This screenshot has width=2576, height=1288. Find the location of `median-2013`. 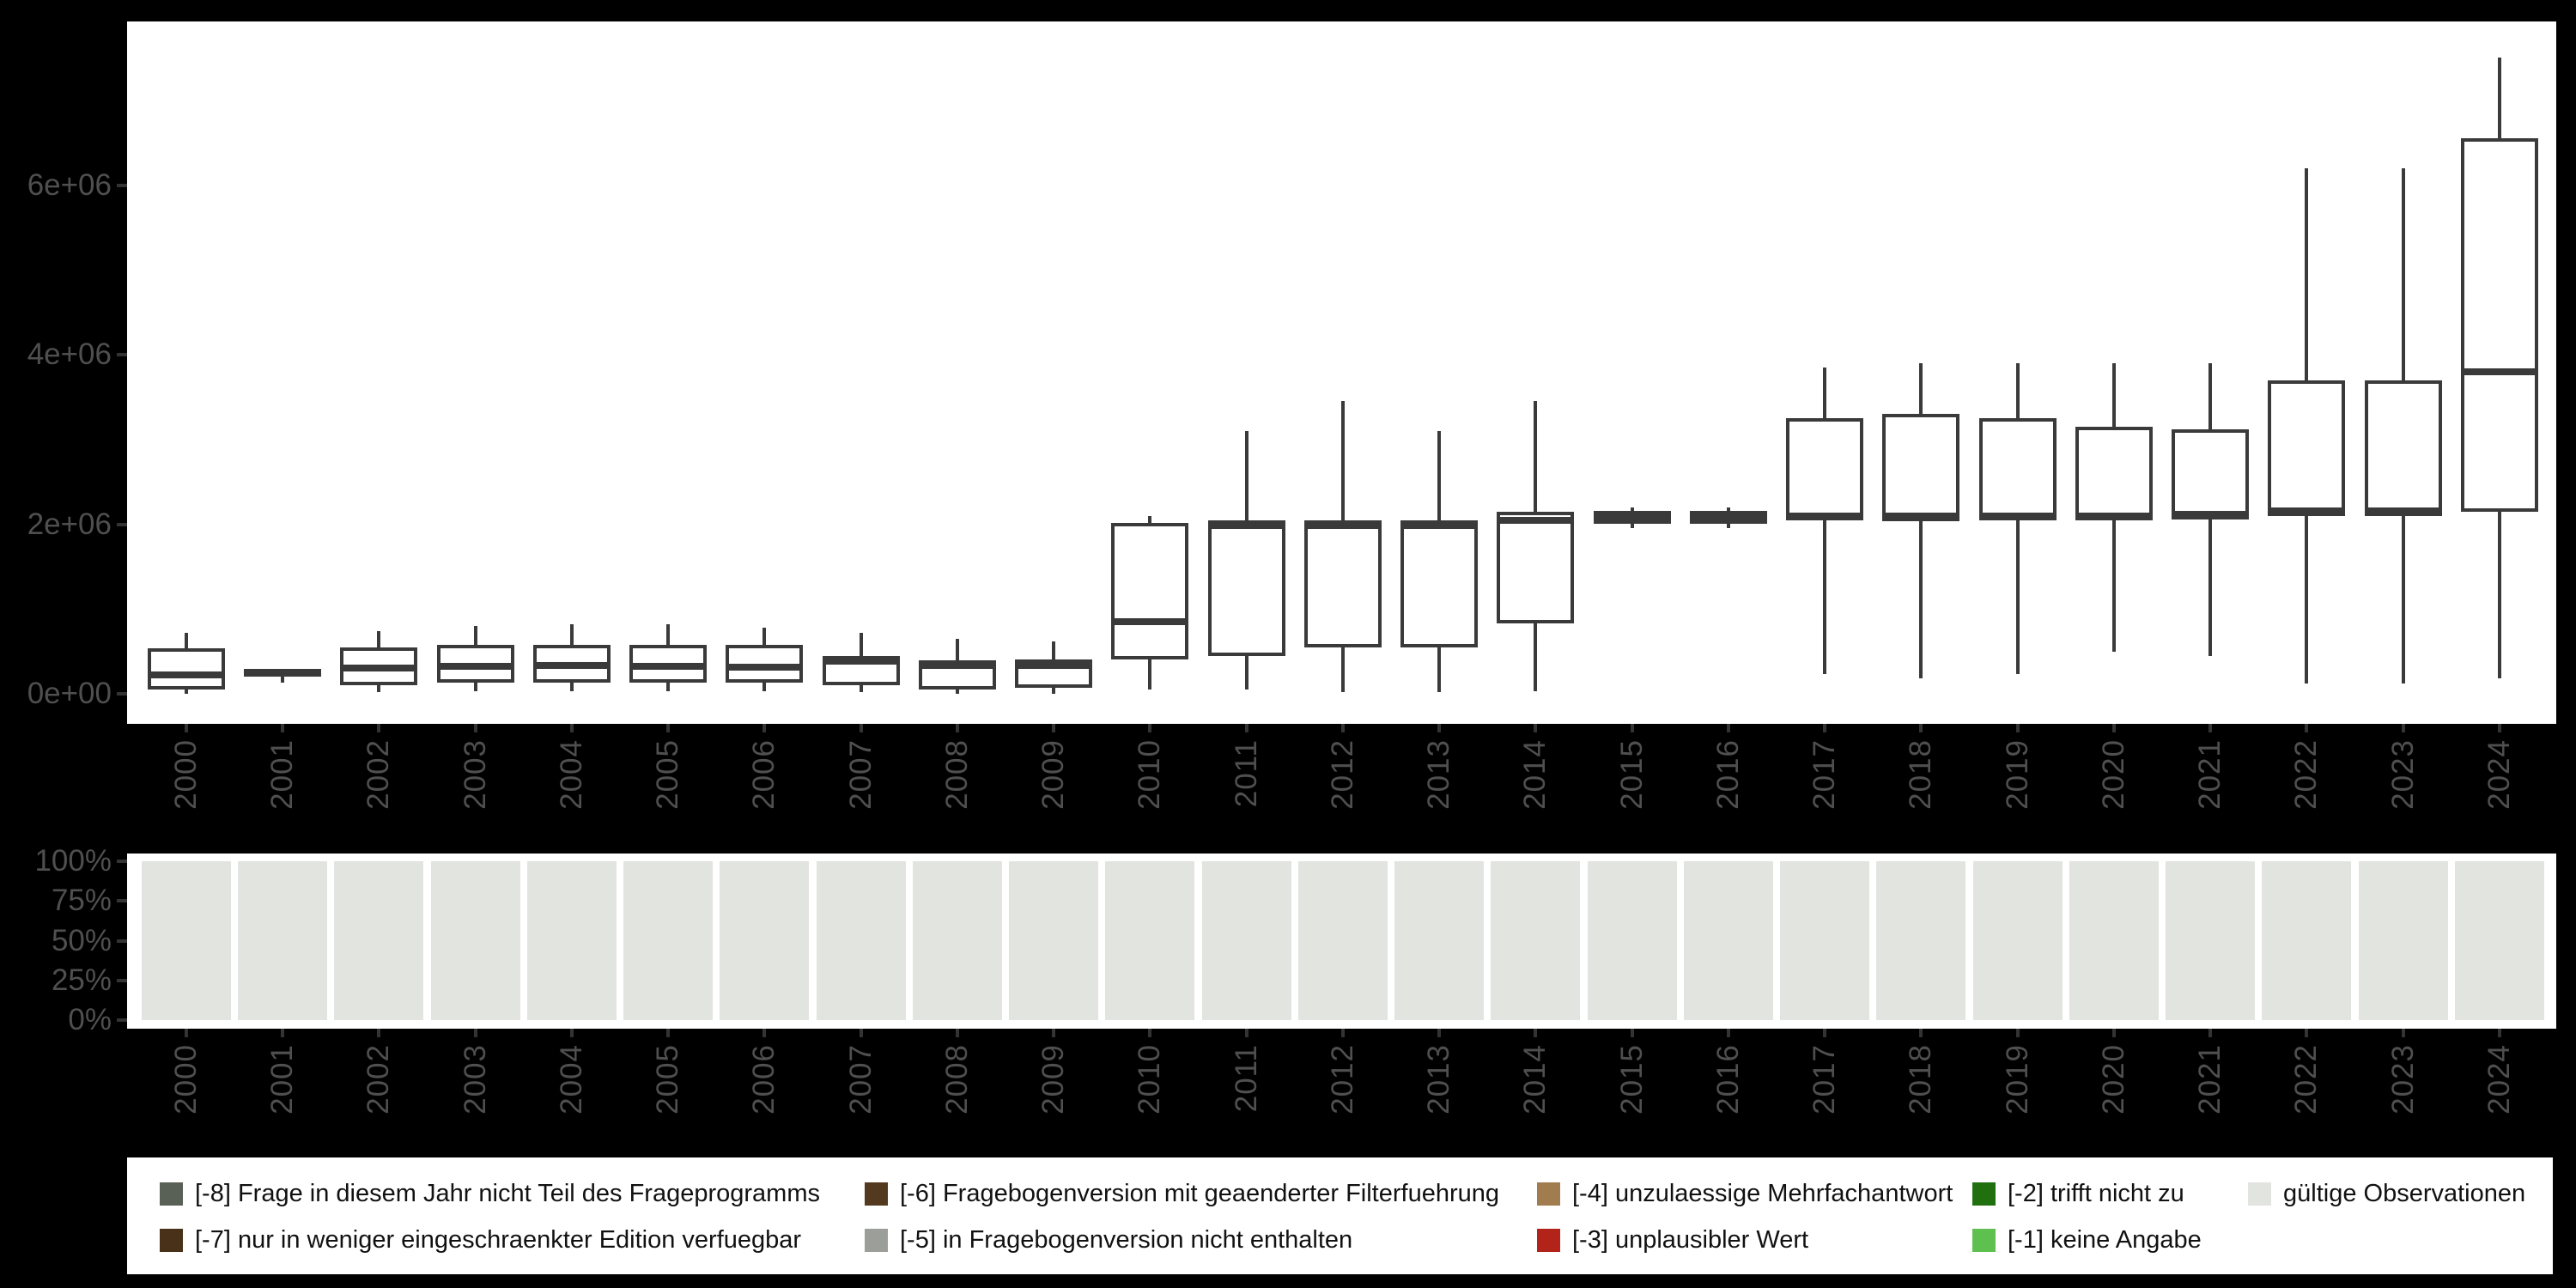

median-2013 is located at coordinates (1440, 526).